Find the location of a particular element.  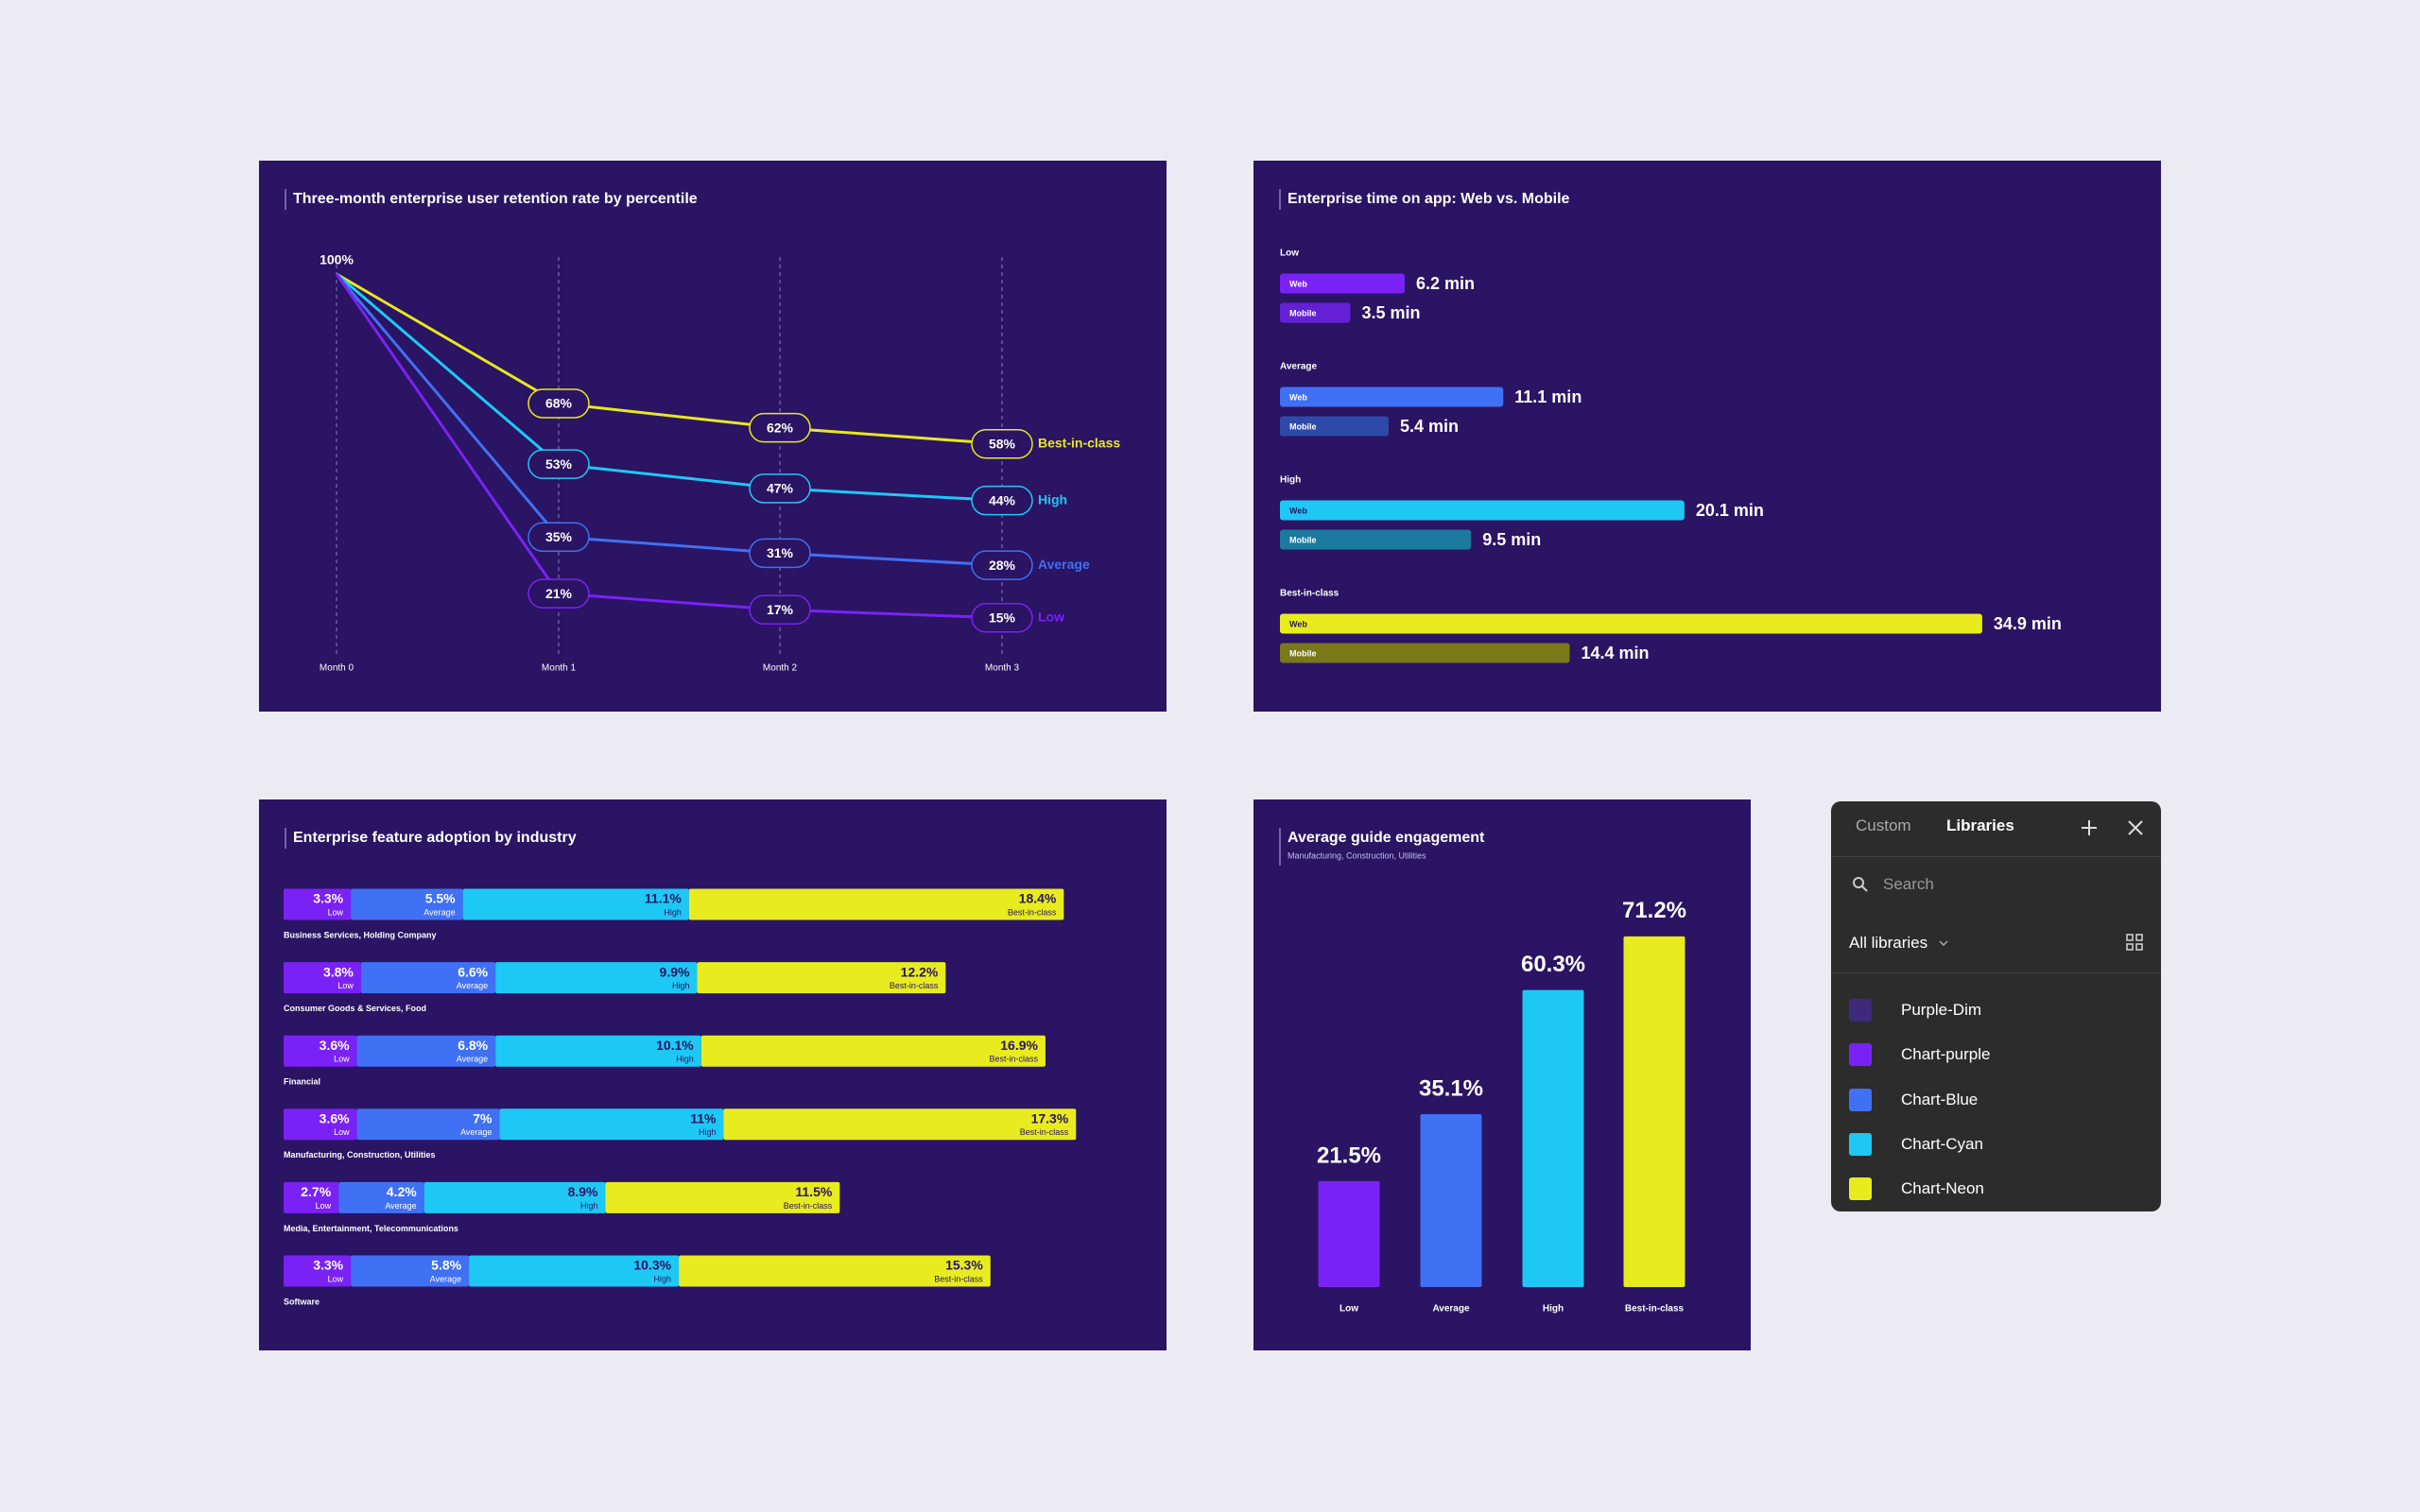

item-name: Chart-Neon is located at coordinates (1942, 1188).